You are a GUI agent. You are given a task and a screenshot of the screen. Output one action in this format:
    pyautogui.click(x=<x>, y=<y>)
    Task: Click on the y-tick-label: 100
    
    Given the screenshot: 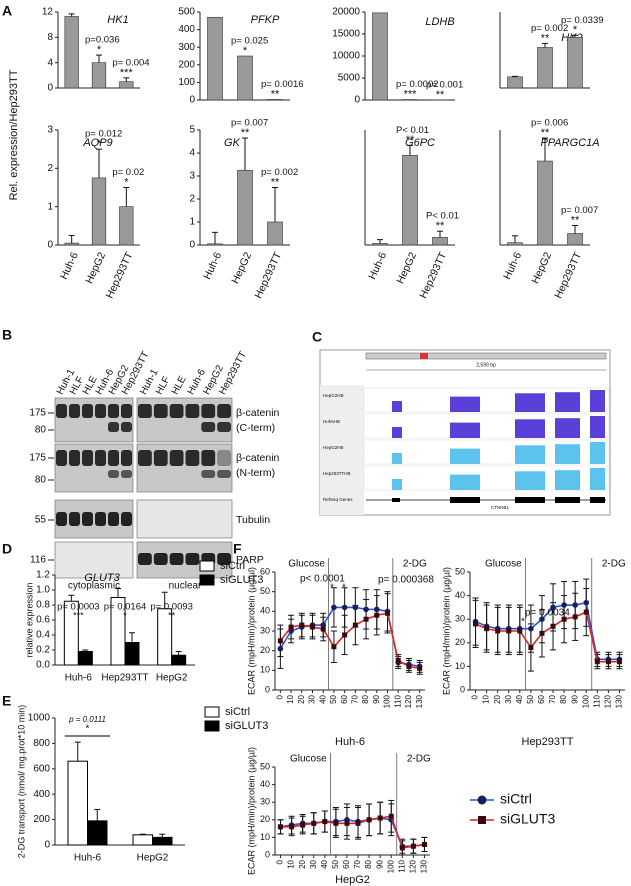 What is the action you would take?
    pyautogui.click(x=186, y=82)
    